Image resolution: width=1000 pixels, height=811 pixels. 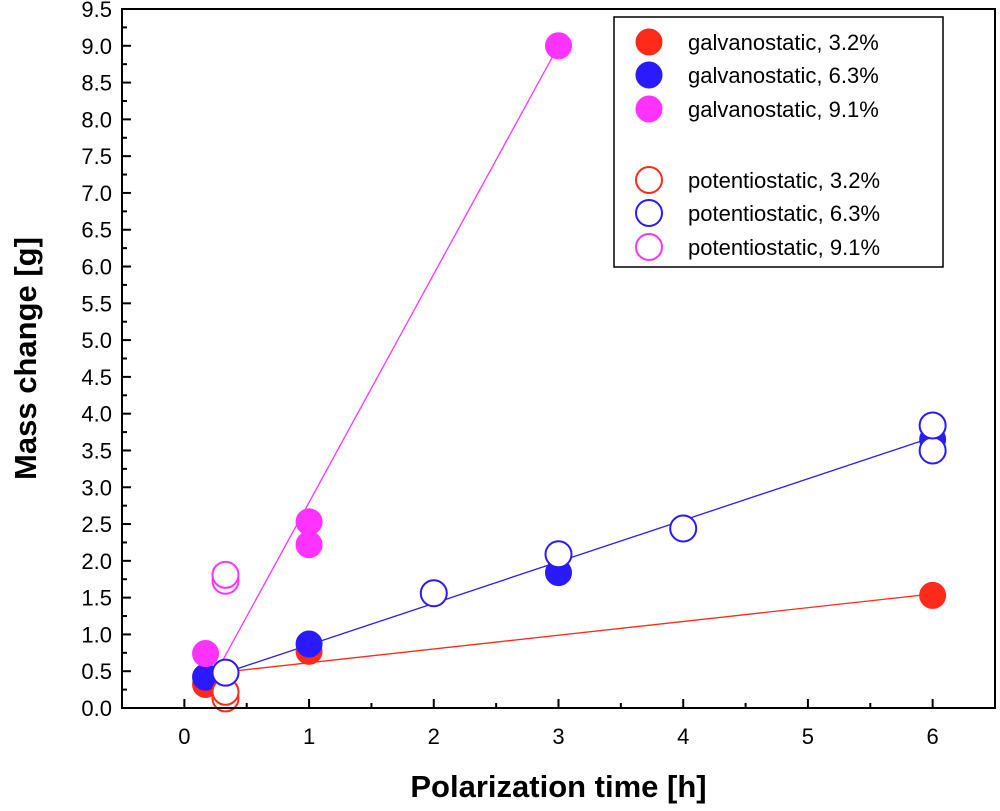 I want to click on y-tick-label: 9.5, so click(x=96, y=11).